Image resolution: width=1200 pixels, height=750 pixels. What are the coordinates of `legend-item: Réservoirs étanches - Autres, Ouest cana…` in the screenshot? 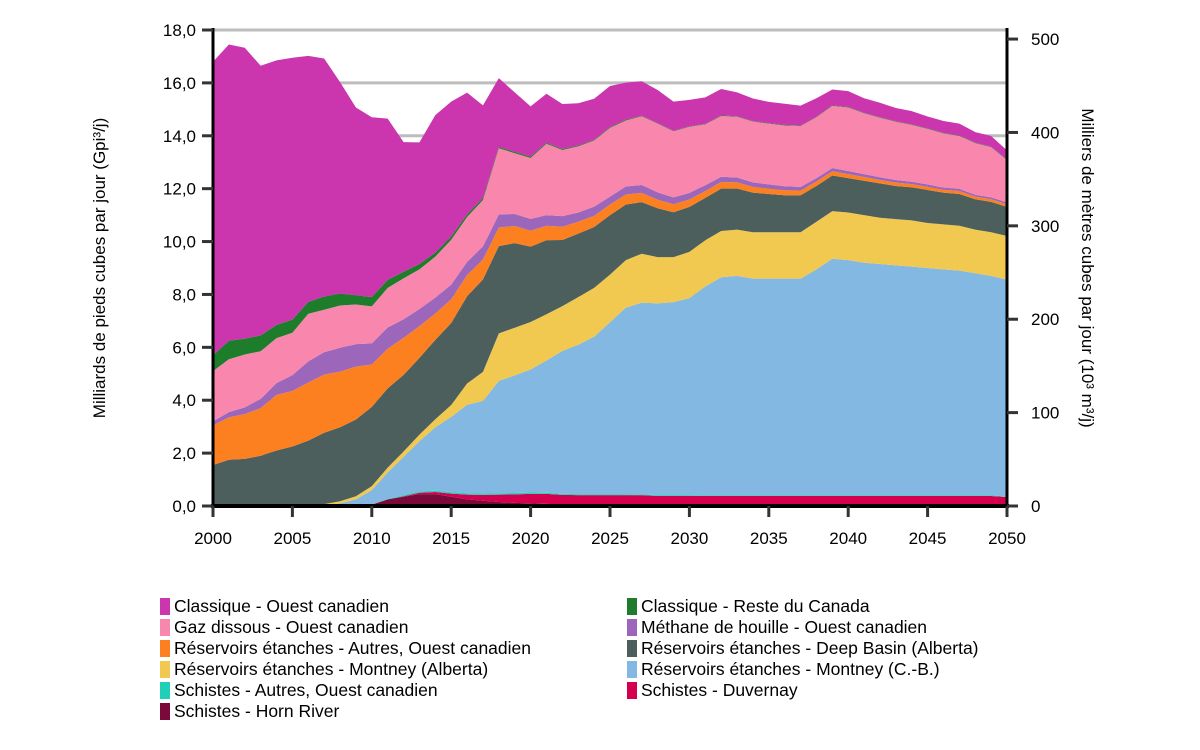 It's located at (345, 648).